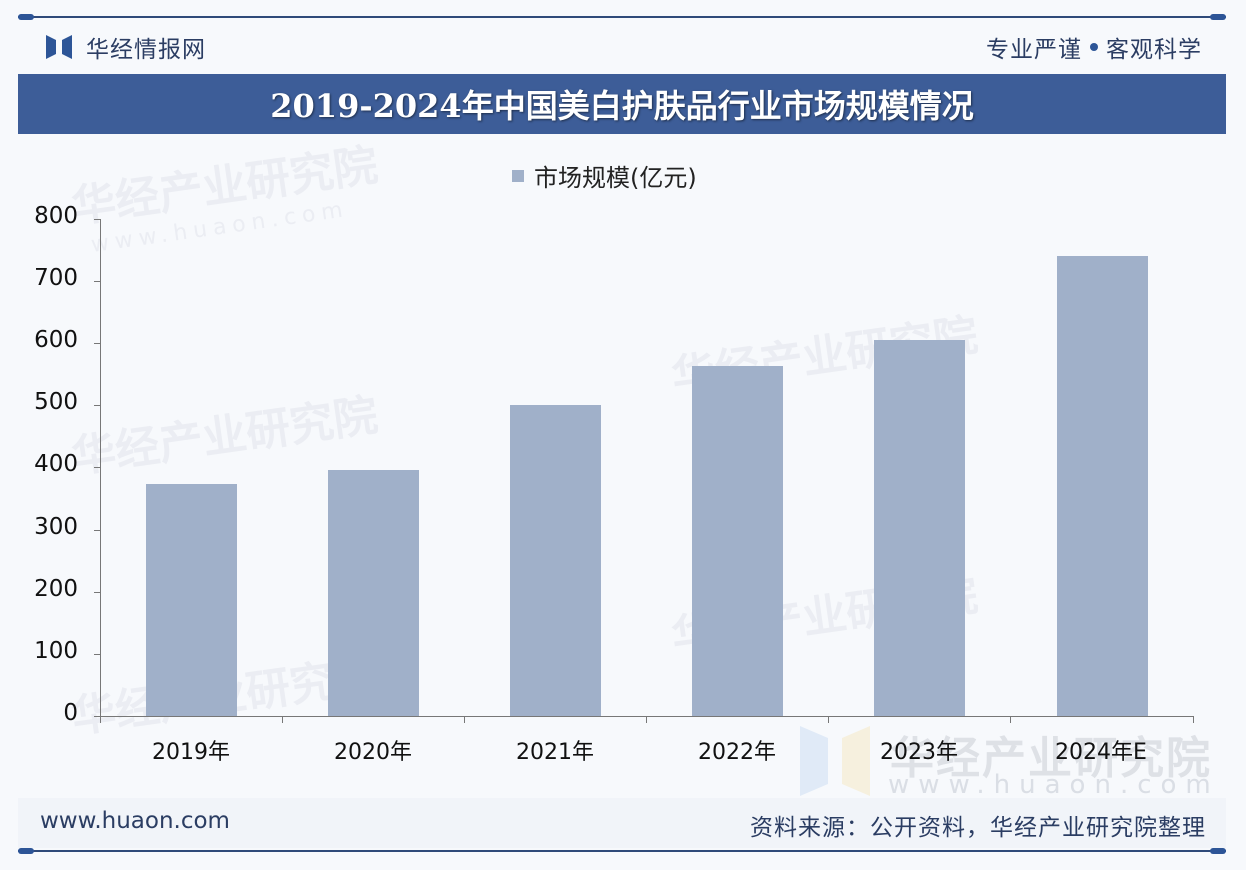 The width and height of the screenshot is (1246, 870). I want to click on brand: 华经情报网, so click(126, 47).